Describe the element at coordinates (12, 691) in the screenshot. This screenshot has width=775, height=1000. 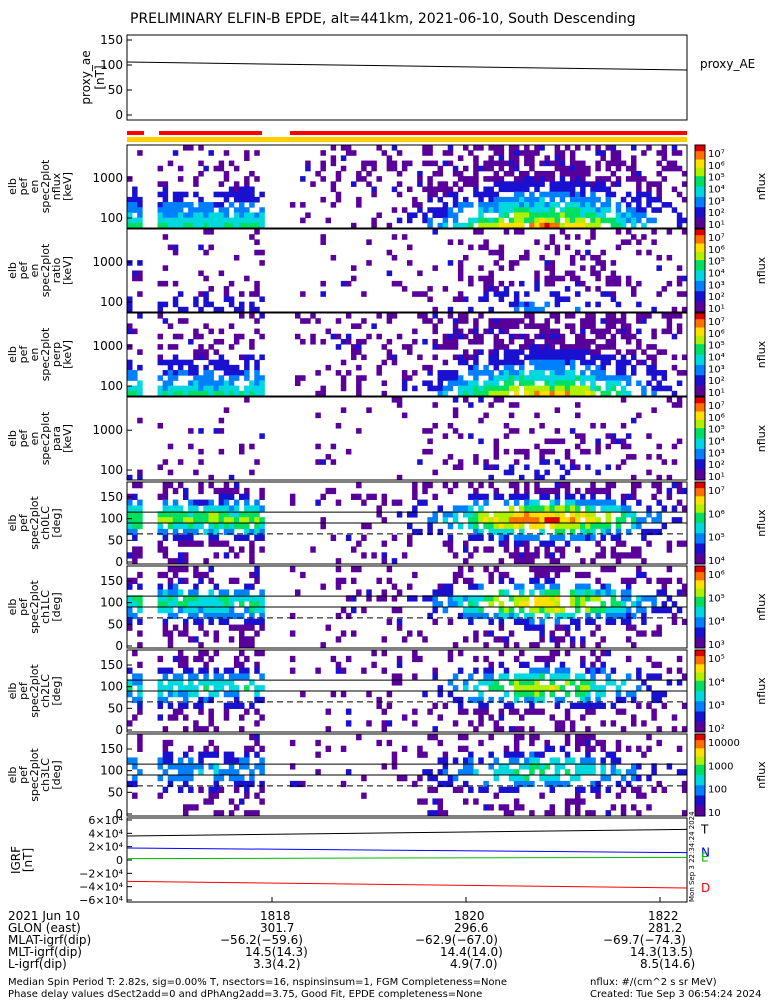
I see `panel-ylabel-line: elb` at that location.